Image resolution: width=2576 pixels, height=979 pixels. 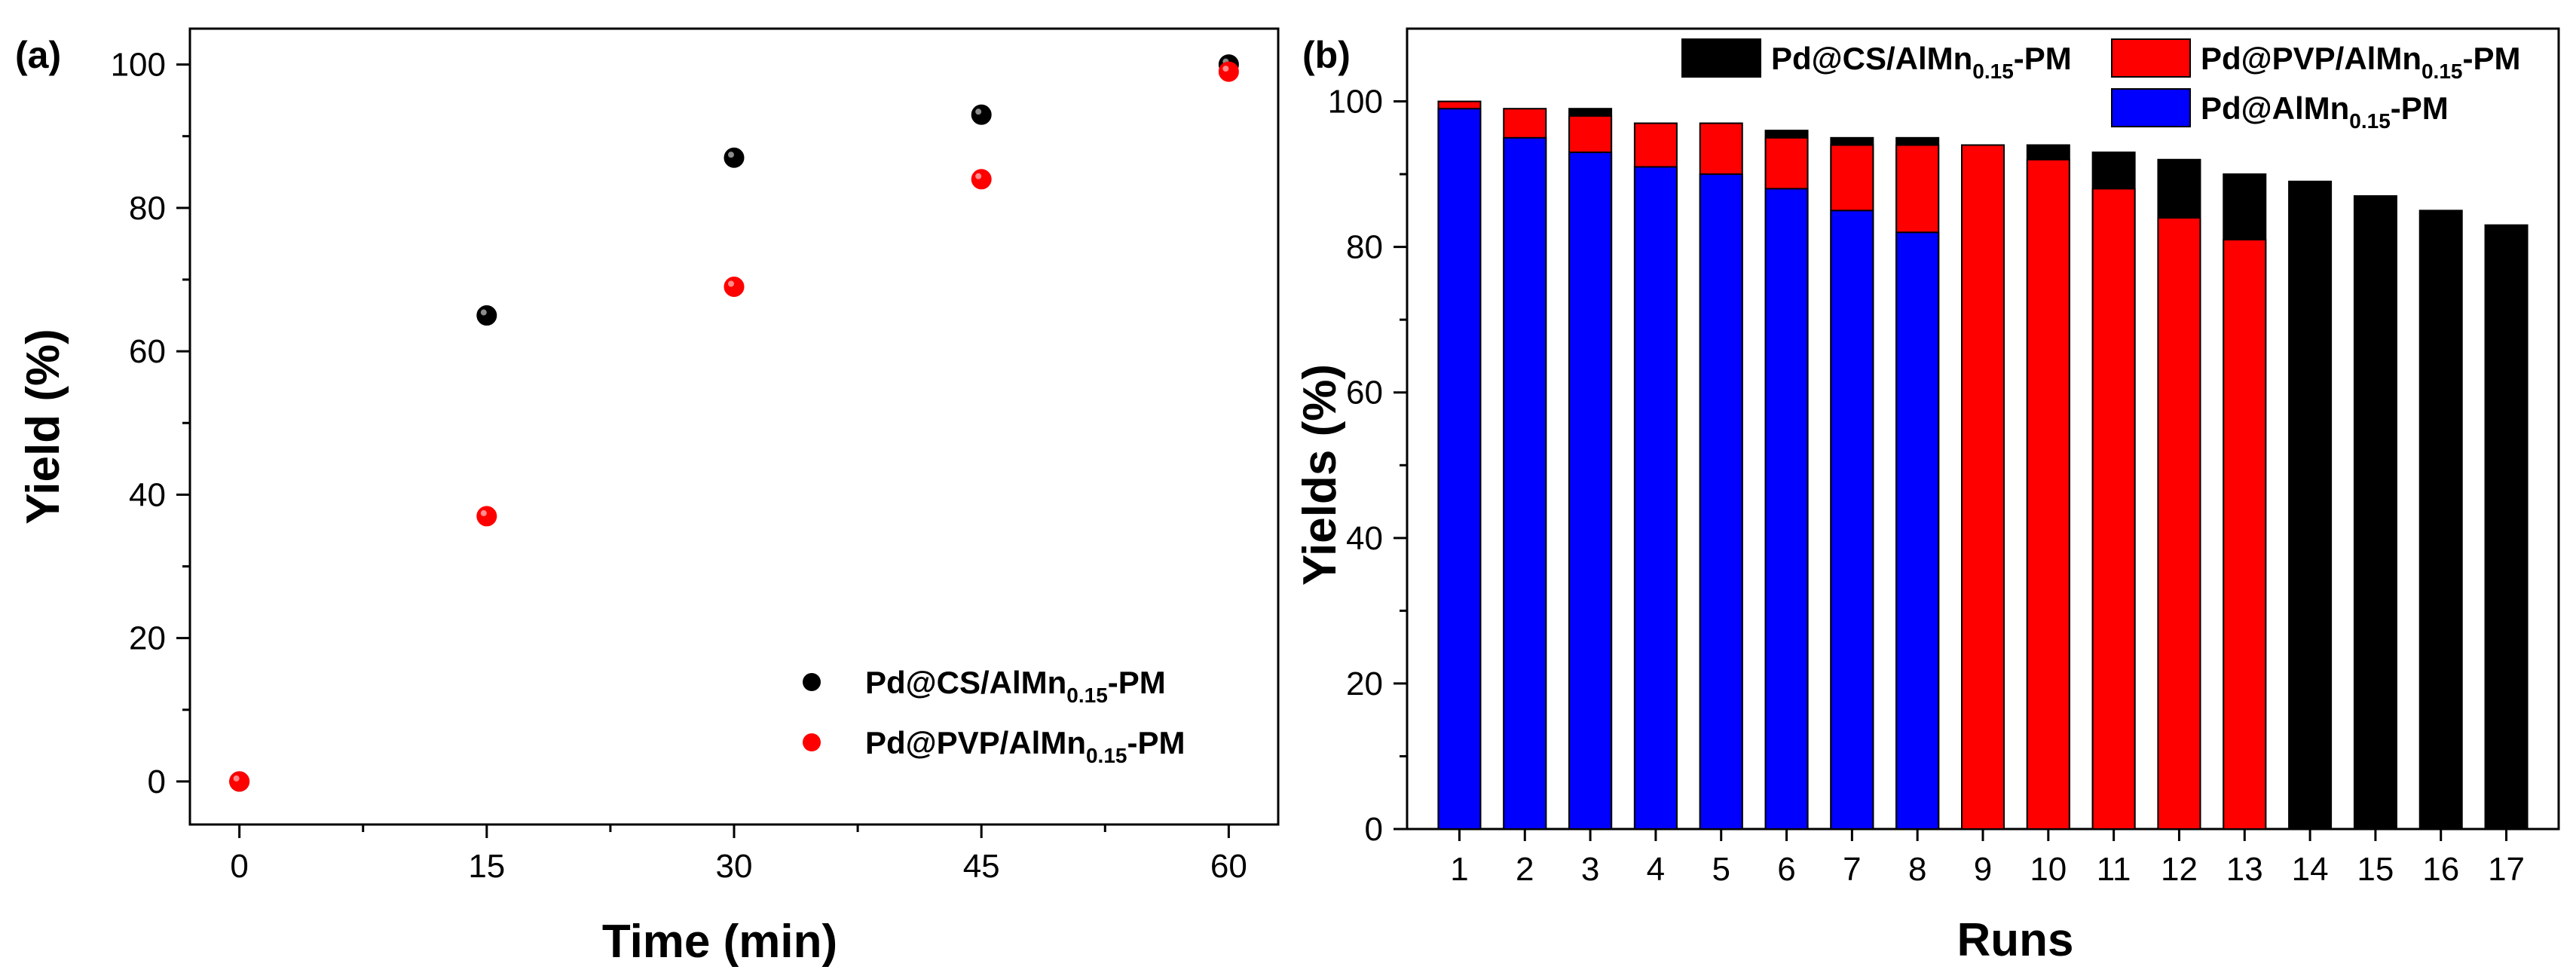 What do you see at coordinates (43, 427) in the screenshot?
I see `panel-a-y-axis-title: Yield (%)` at bounding box center [43, 427].